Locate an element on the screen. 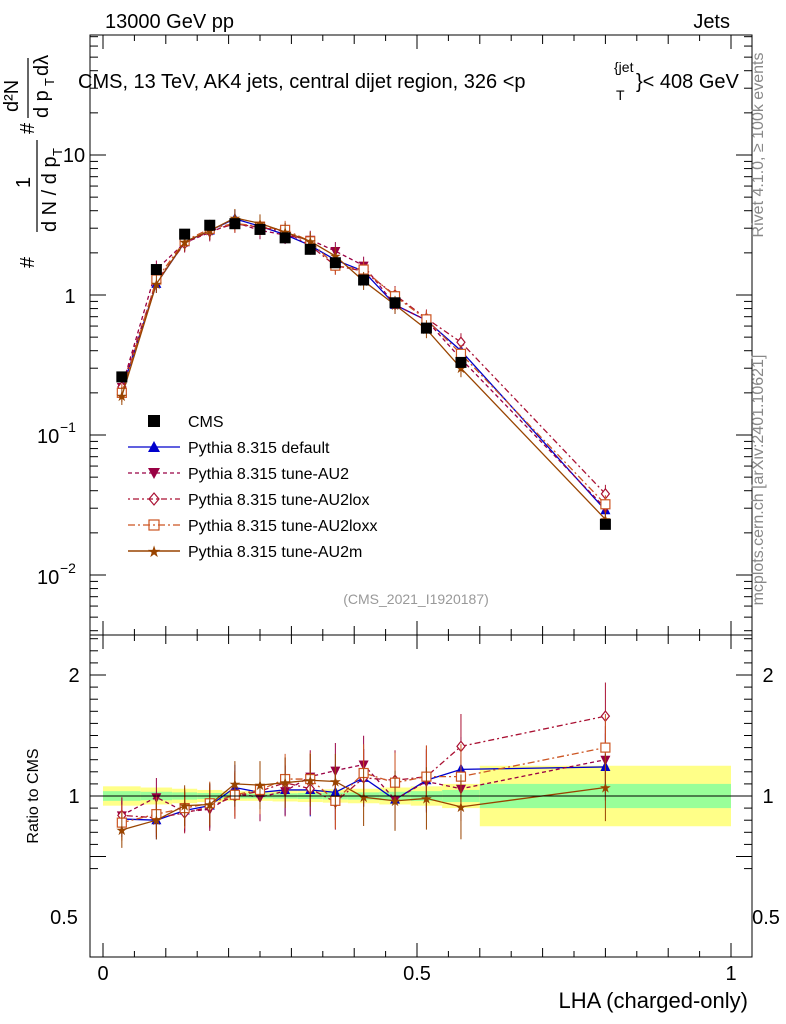 The width and height of the screenshot is (786, 1024). x-axis-label: LHA (charged-only) is located at coordinates (653, 1000).